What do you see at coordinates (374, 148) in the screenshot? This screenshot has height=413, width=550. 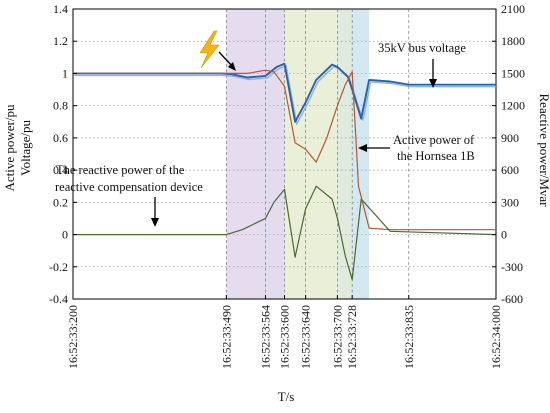 I see `annotation-active-power-arrow` at bounding box center [374, 148].